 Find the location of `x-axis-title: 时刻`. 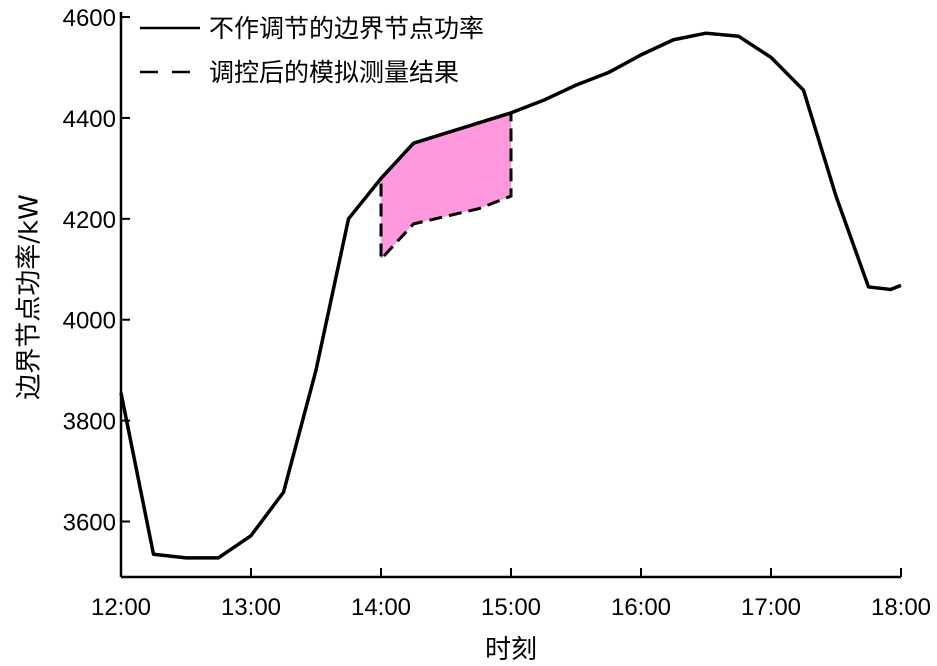

x-axis-title: 时刻 is located at coordinates (511, 650).